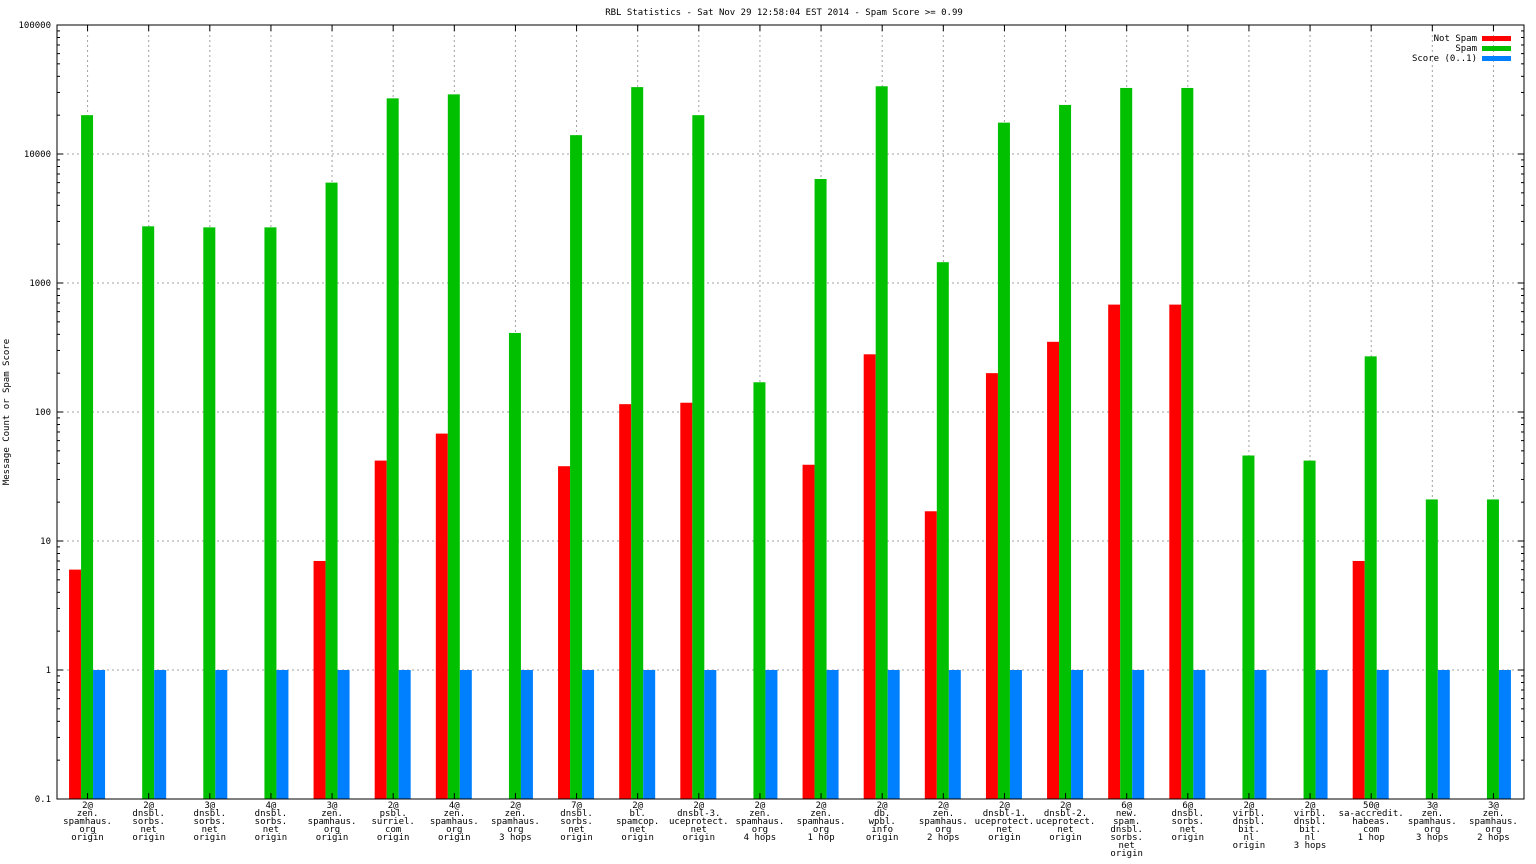 The height and width of the screenshot is (864, 1536). What do you see at coordinates (37, 155) in the screenshot?
I see `y-tick-label: 10000` at bounding box center [37, 155].